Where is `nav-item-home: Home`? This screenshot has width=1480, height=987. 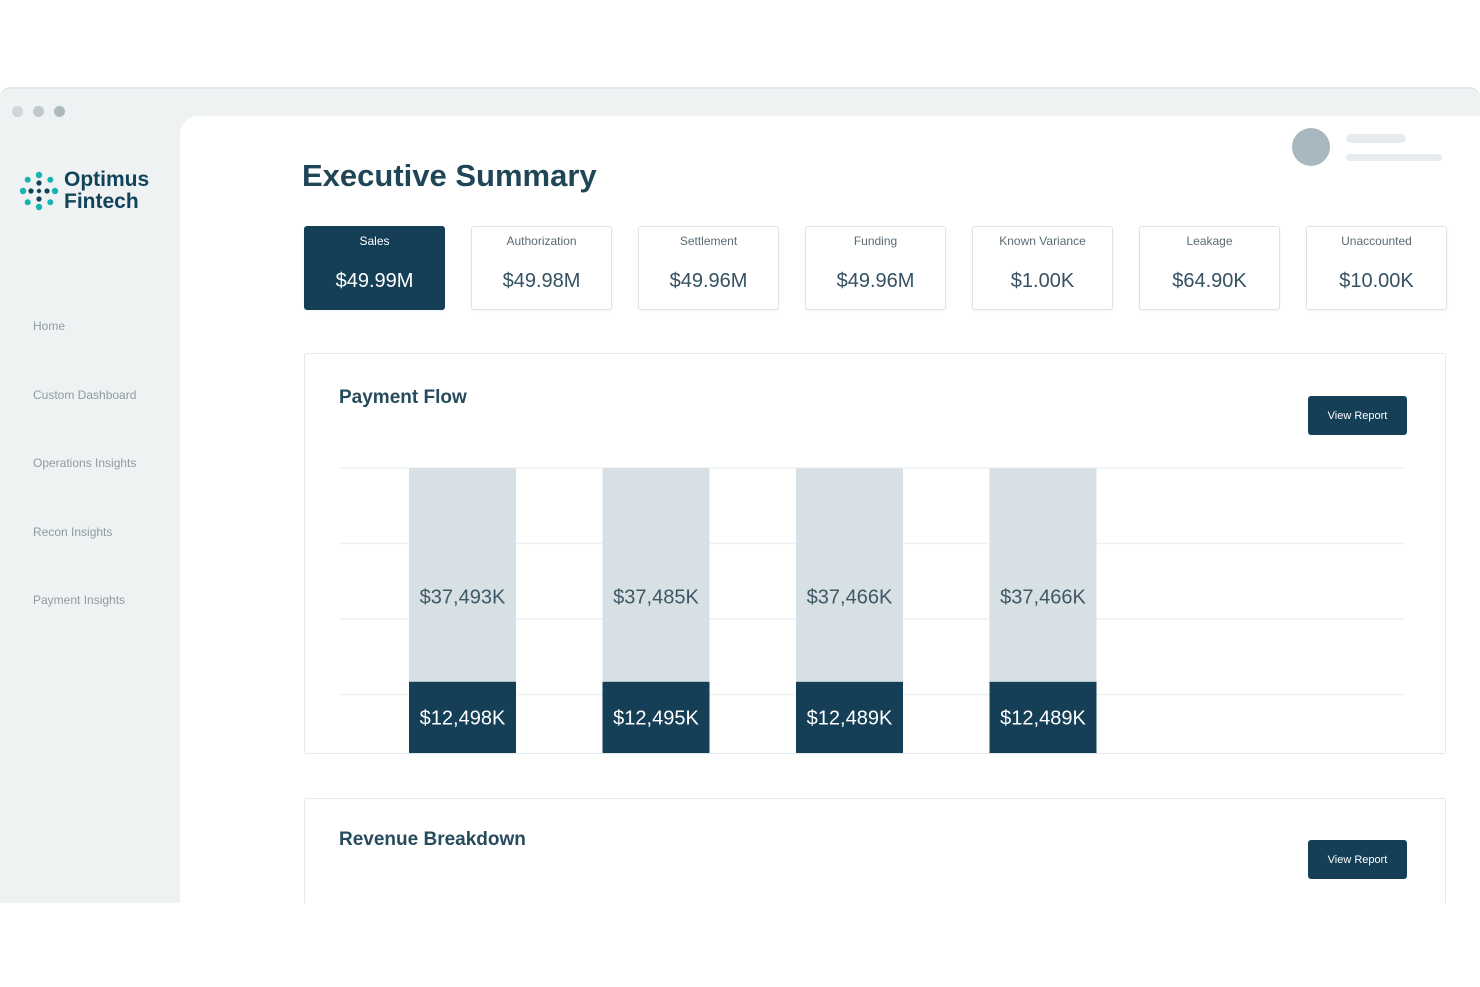
nav-item-home: Home is located at coordinates (49, 326).